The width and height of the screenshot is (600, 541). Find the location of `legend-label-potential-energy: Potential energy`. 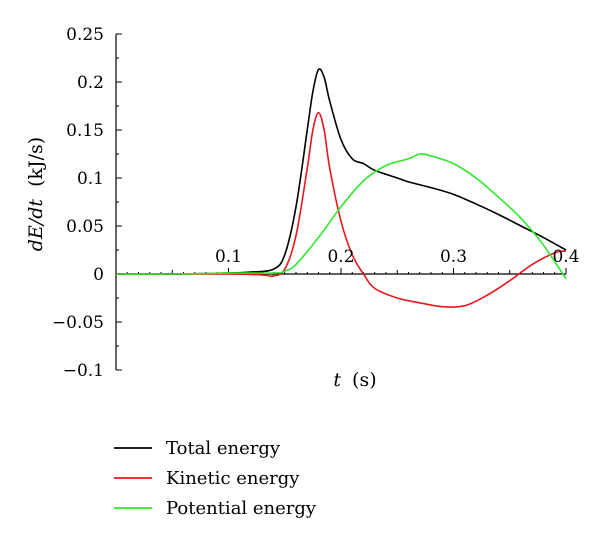

legend-label-potential-energy: Potential energy is located at coordinates (241, 508).